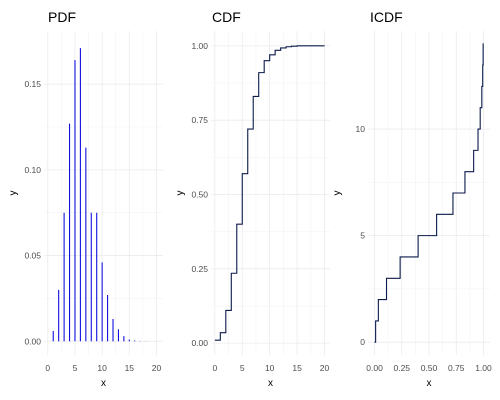 The width and height of the screenshot is (500, 400). I want to click on x-tick-label: 0.00, so click(374, 368).